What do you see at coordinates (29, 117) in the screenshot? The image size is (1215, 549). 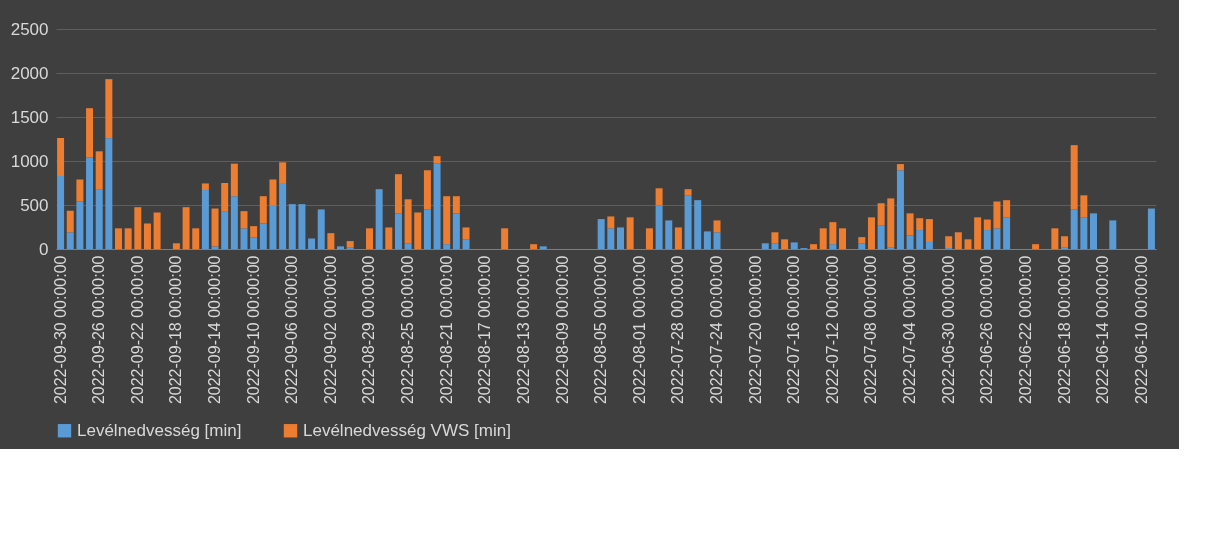 I see `y-tick-label: 1500` at bounding box center [29, 117].